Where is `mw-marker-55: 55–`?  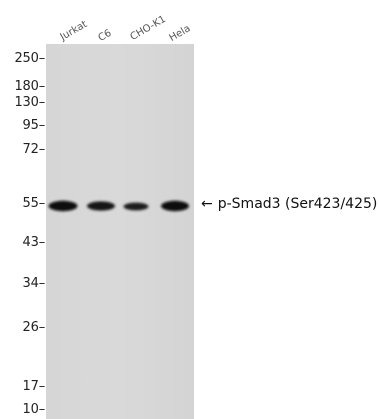 mw-marker-55: 55– is located at coordinates (34, 203).